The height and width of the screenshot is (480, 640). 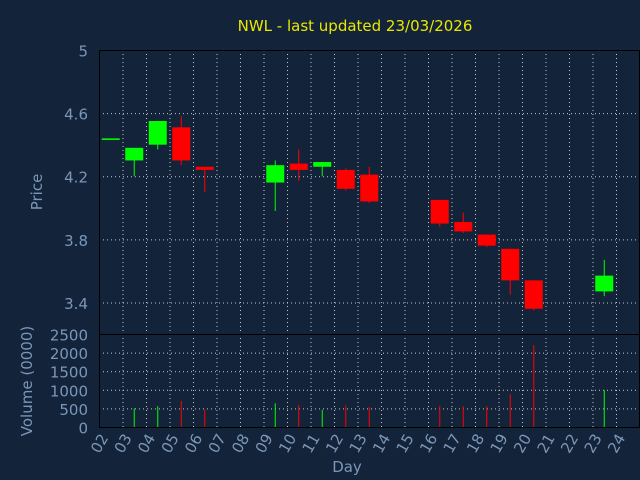 What do you see at coordinates (27, 381) in the screenshot?
I see `volume-axis-label: Volume (0000)` at bounding box center [27, 381].